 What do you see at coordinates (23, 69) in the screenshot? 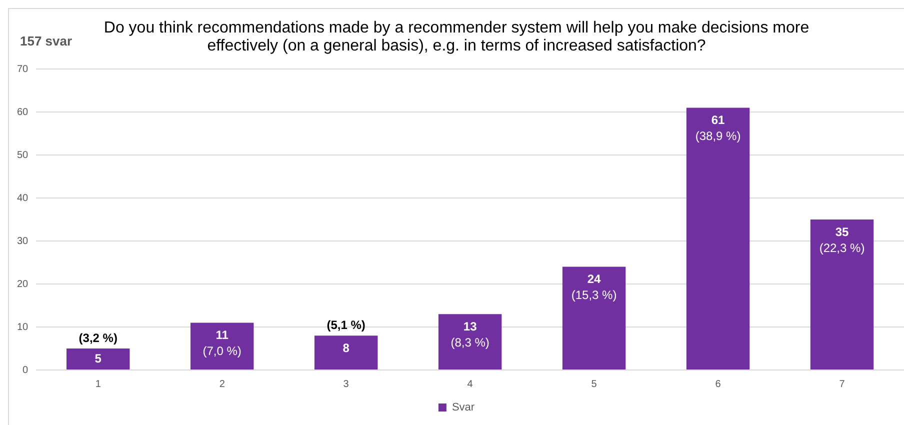
I see `y-tick-label: 70` at bounding box center [23, 69].